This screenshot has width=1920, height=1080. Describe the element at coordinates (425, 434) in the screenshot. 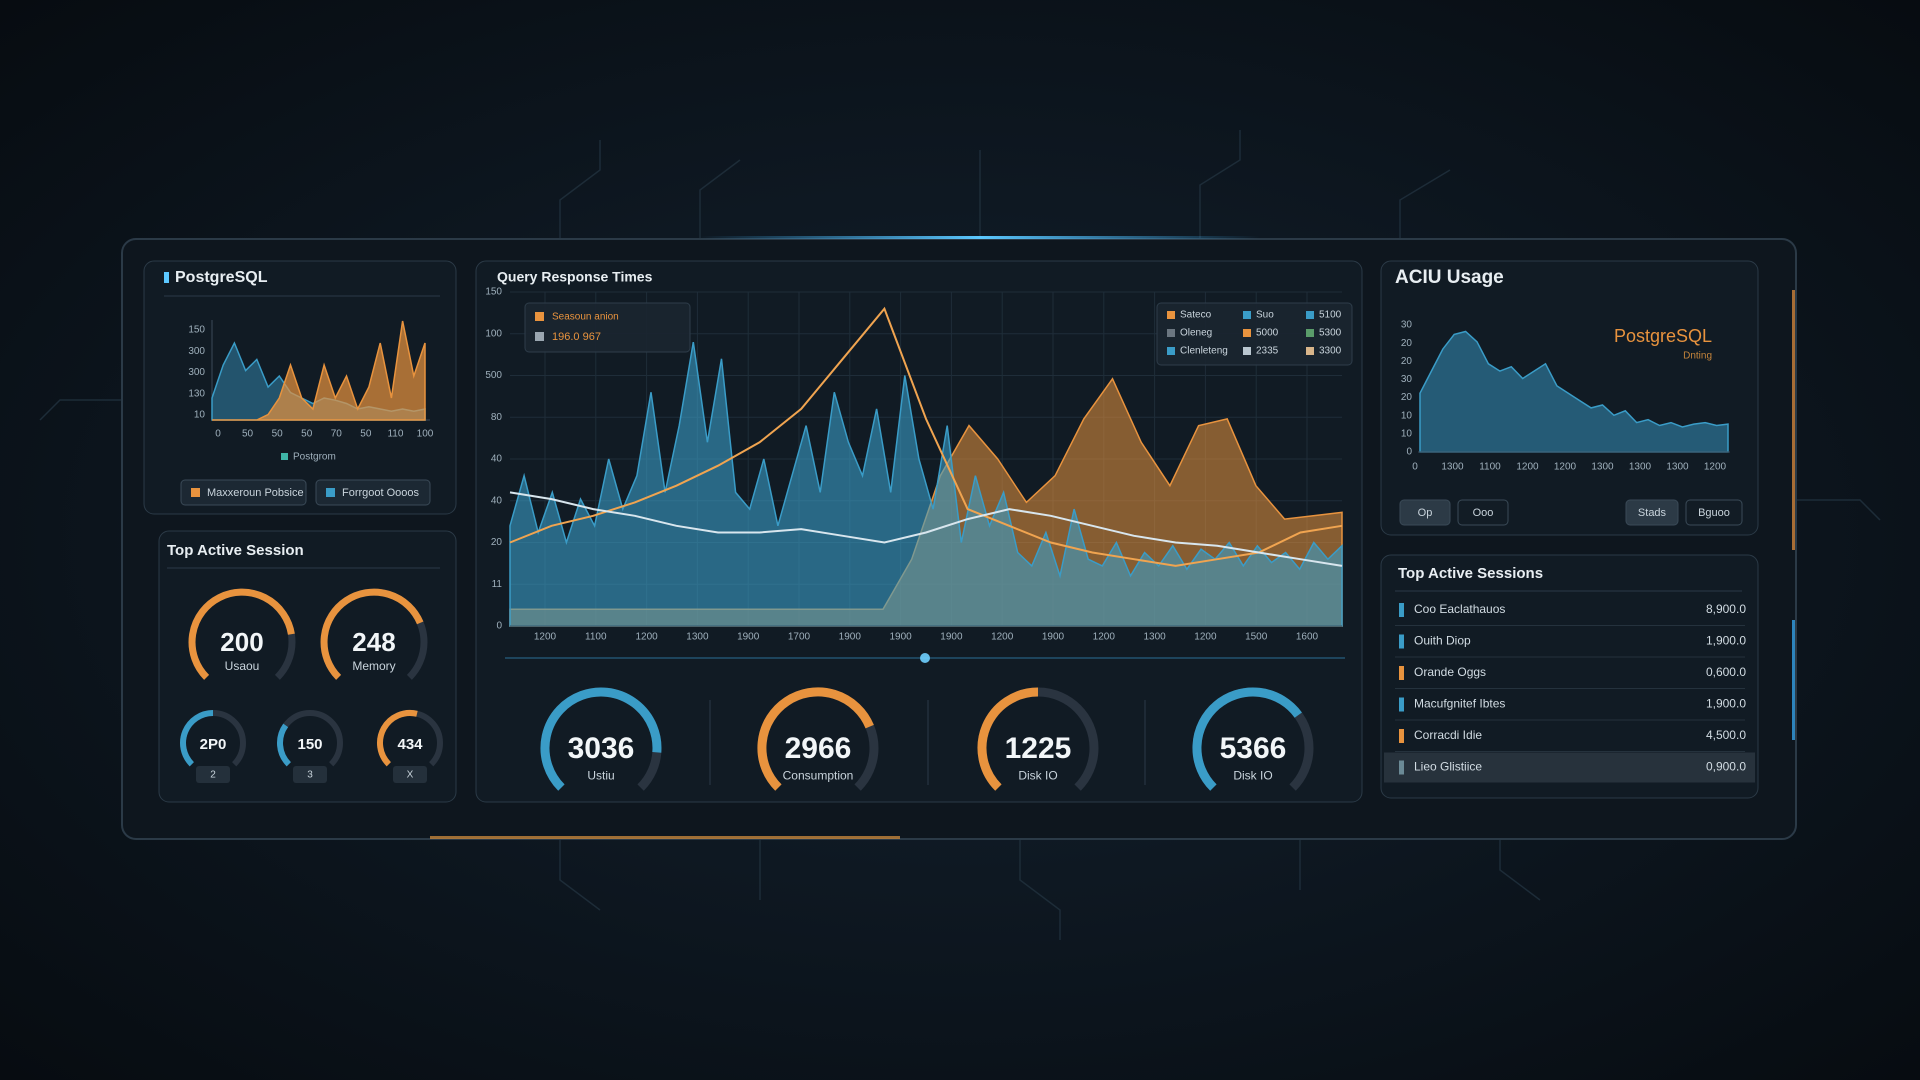

I see `x-tick-label: 100` at that location.